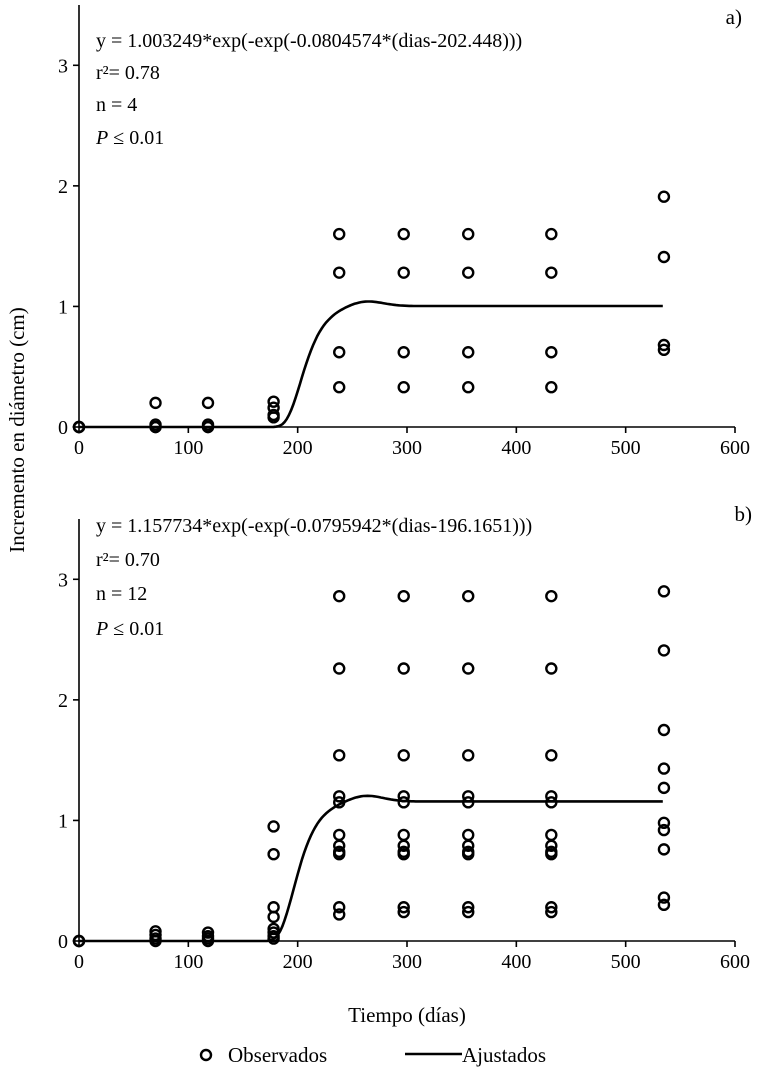 The image size is (758, 1078). I want to click on panel-a-label: a), so click(734, 17).